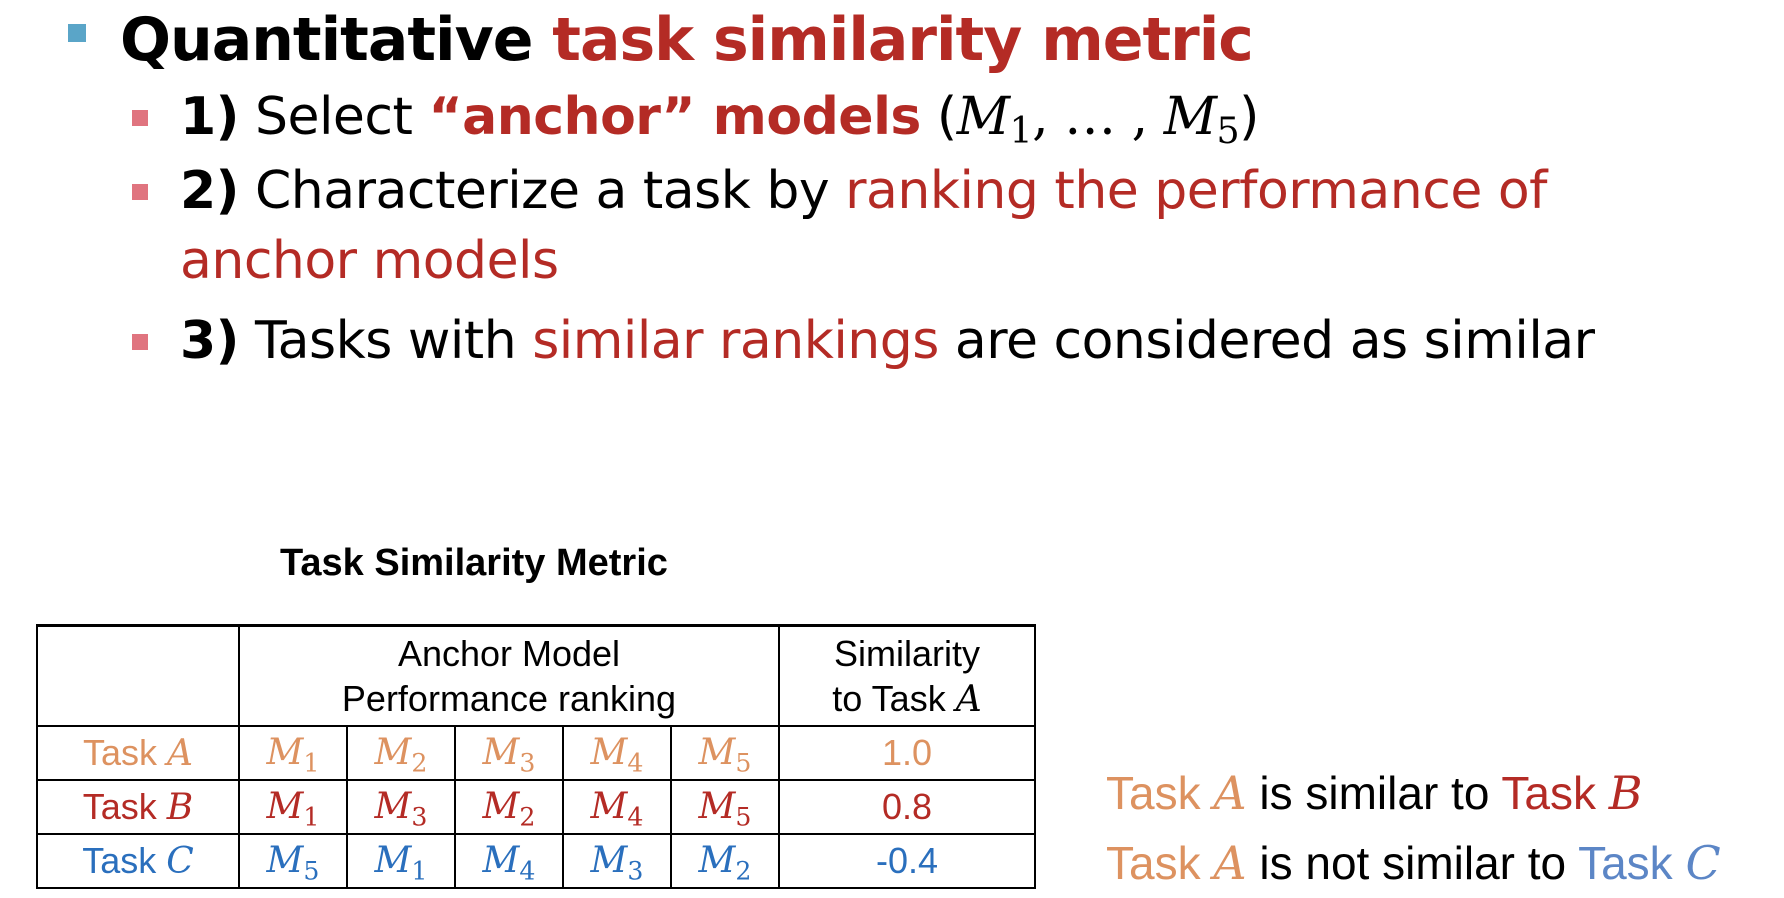  Describe the element at coordinates (138, 861) in the screenshot. I see `task-label-cell: Task C` at that location.